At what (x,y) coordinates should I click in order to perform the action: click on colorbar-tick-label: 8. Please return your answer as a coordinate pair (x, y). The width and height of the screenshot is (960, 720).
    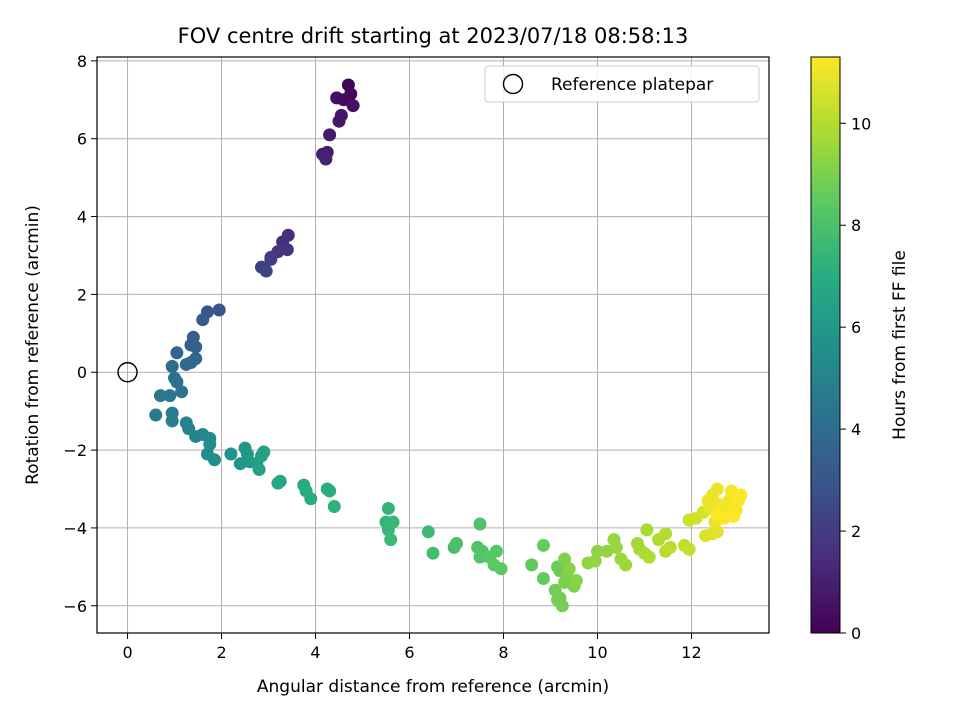
    Looking at the image, I should click on (856, 225).